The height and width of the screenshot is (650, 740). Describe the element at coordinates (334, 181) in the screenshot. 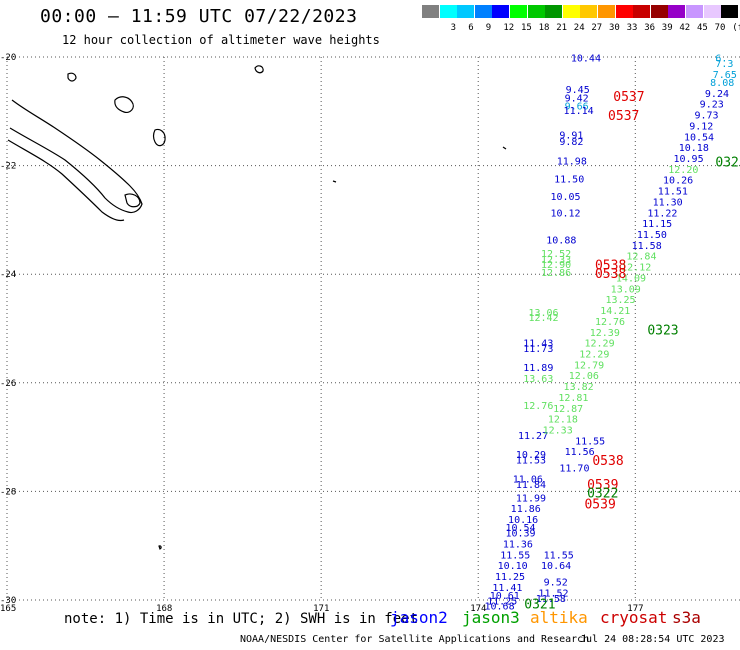

I see `walpole-islet` at that location.